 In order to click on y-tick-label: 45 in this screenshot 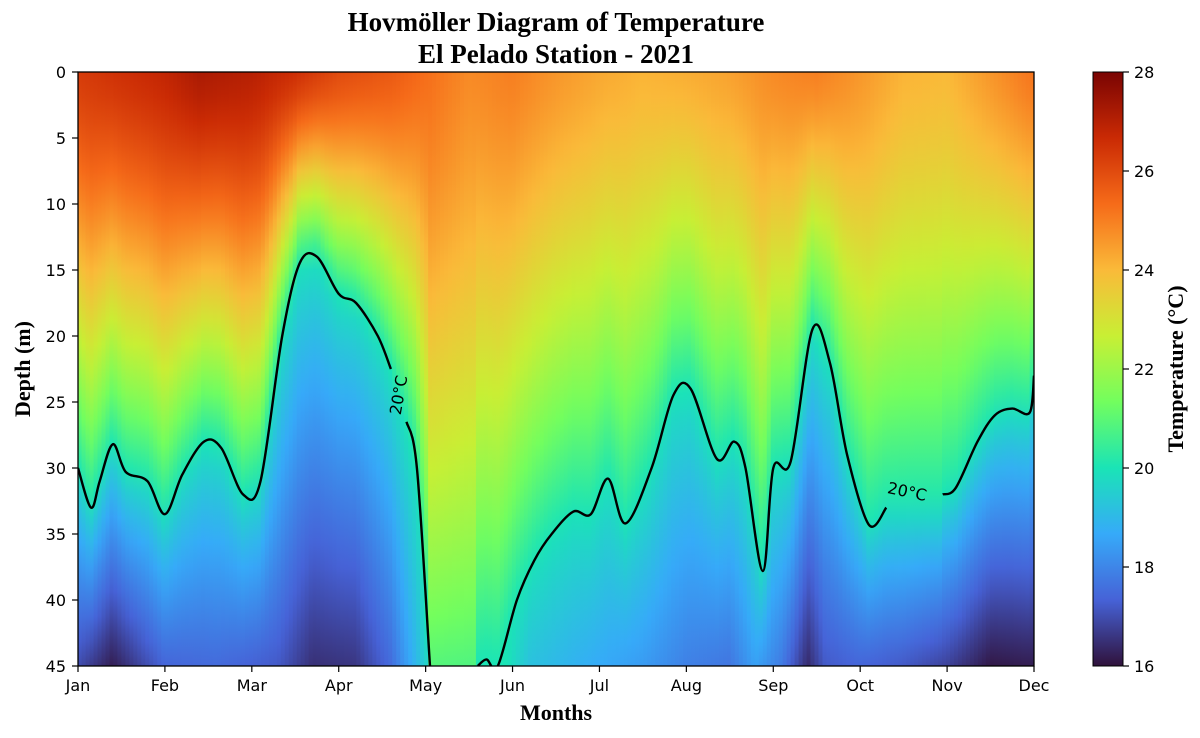, I will do `click(56, 666)`.